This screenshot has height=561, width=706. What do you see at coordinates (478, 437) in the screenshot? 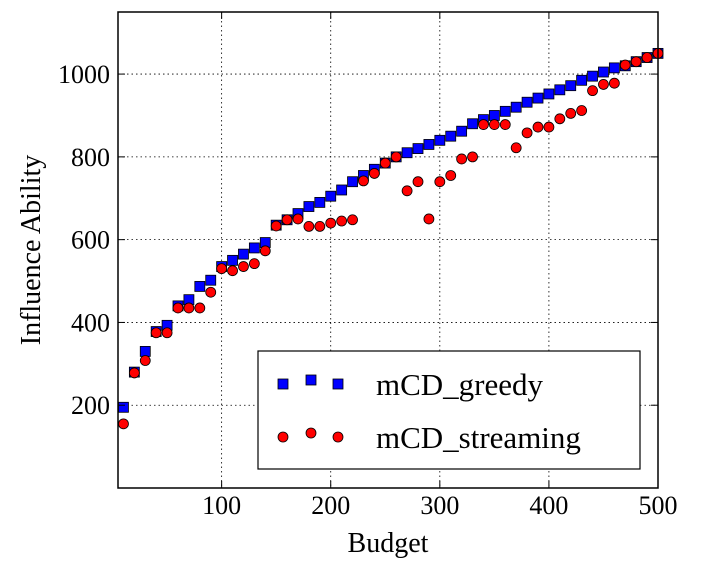
I see `legend-label: mCD_streaming` at bounding box center [478, 437].